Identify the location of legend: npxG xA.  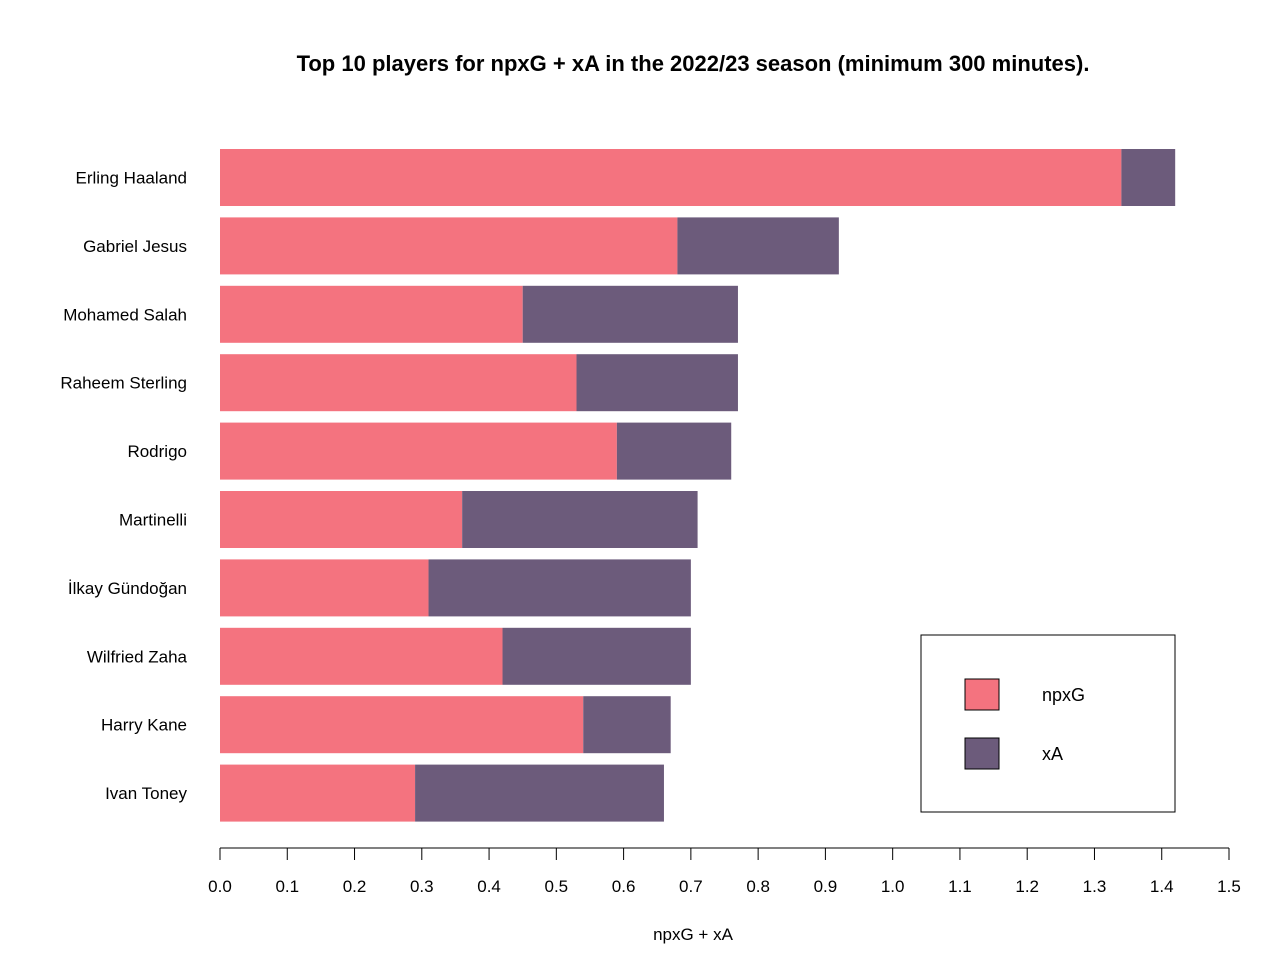
(1048, 723).